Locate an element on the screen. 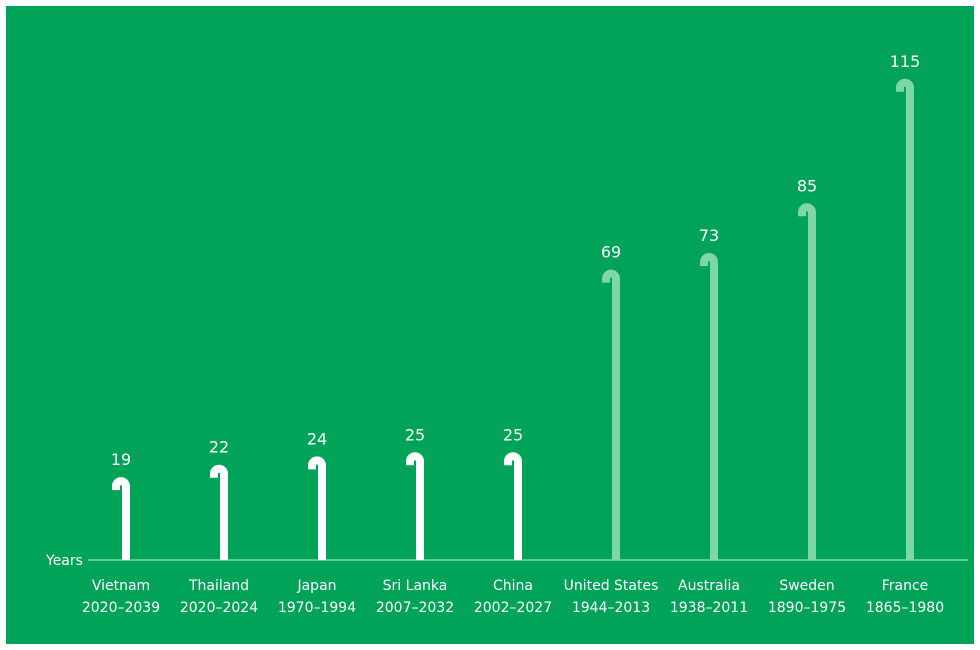 This screenshot has width=980, height=650. category-label-sri-lanka: Sri Lanka is located at coordinates (415, 586).